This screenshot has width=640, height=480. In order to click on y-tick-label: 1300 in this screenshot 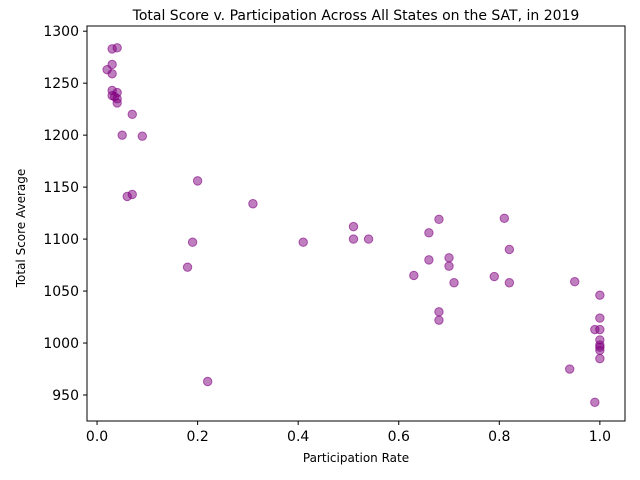, I will do `click(61, 32)`.